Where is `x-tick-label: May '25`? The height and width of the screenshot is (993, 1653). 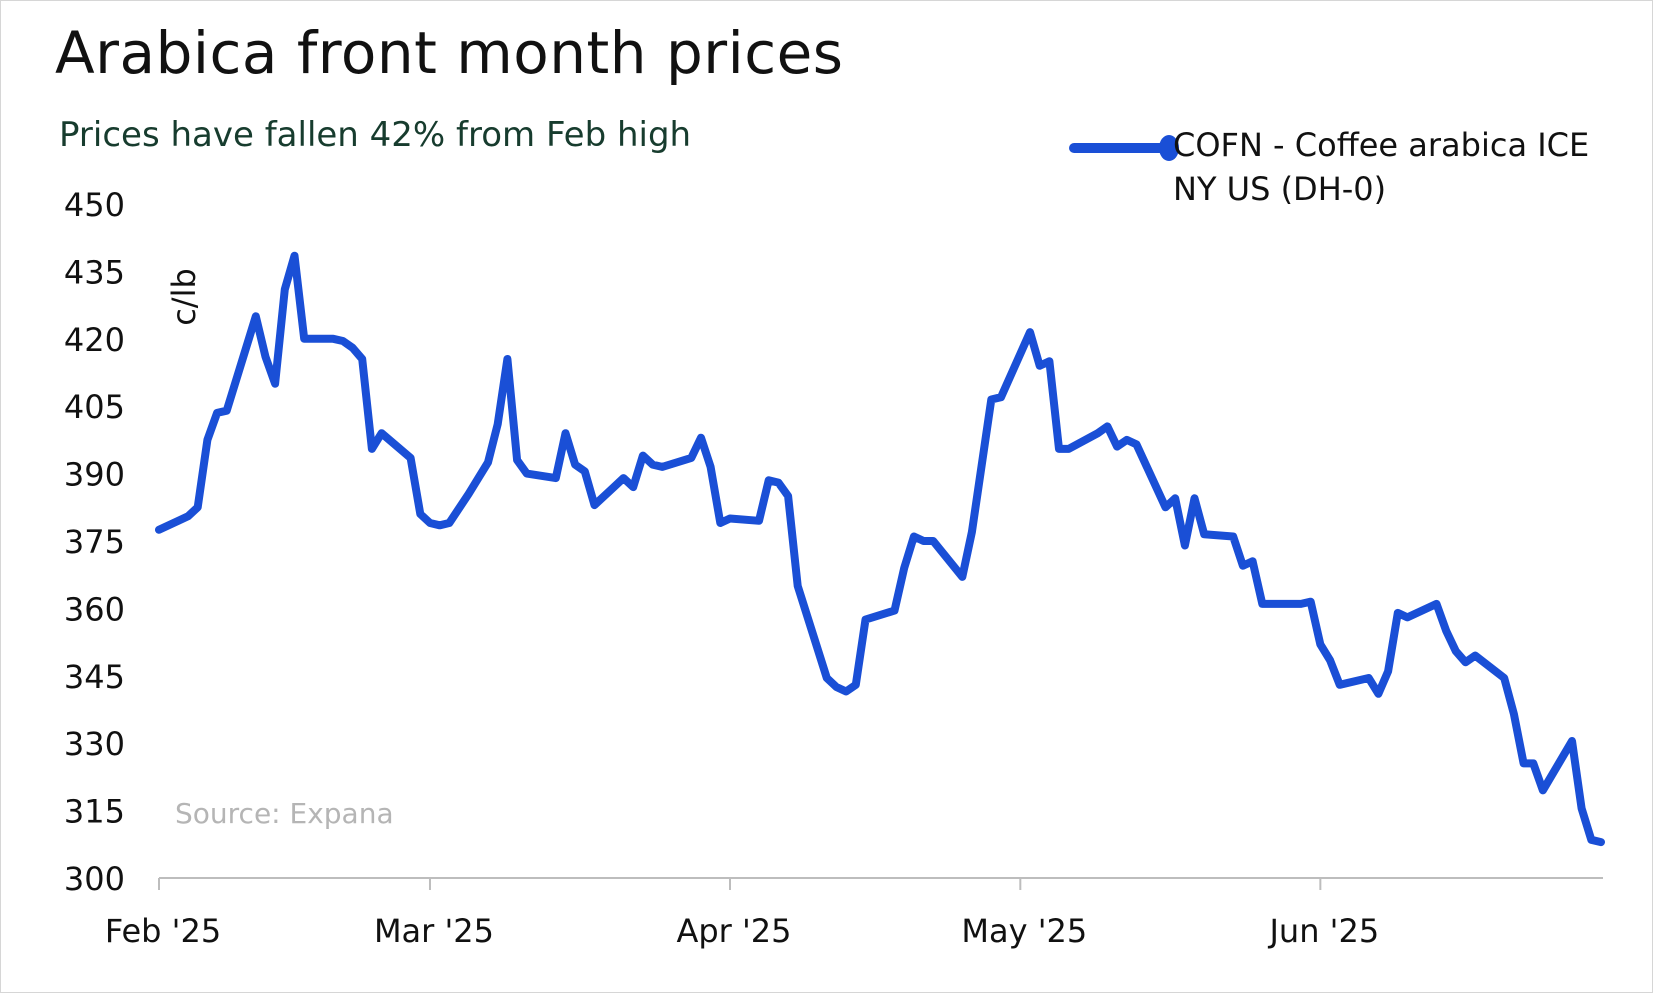
x-tick-label: May '25 is located at coordinates (1024, 931).